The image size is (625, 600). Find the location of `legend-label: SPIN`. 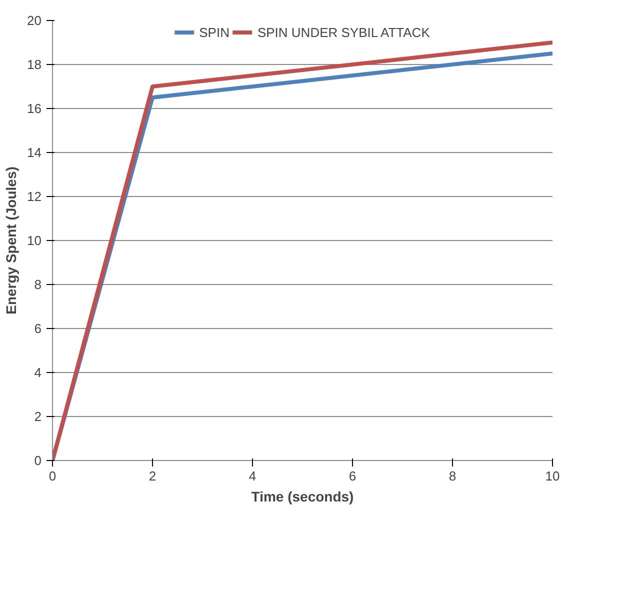

legend-label: SPIN is located at coordinates (214, 32).